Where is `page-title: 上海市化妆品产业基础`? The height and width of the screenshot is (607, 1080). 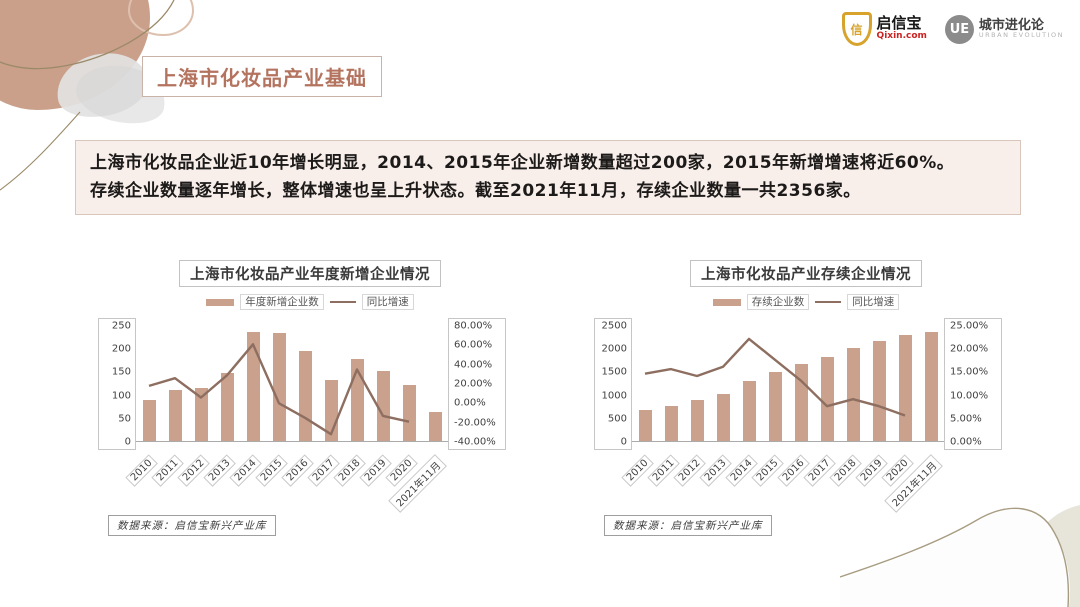 page-title: 上海市化妆品产业基础 is located at coordinates (262, 76).